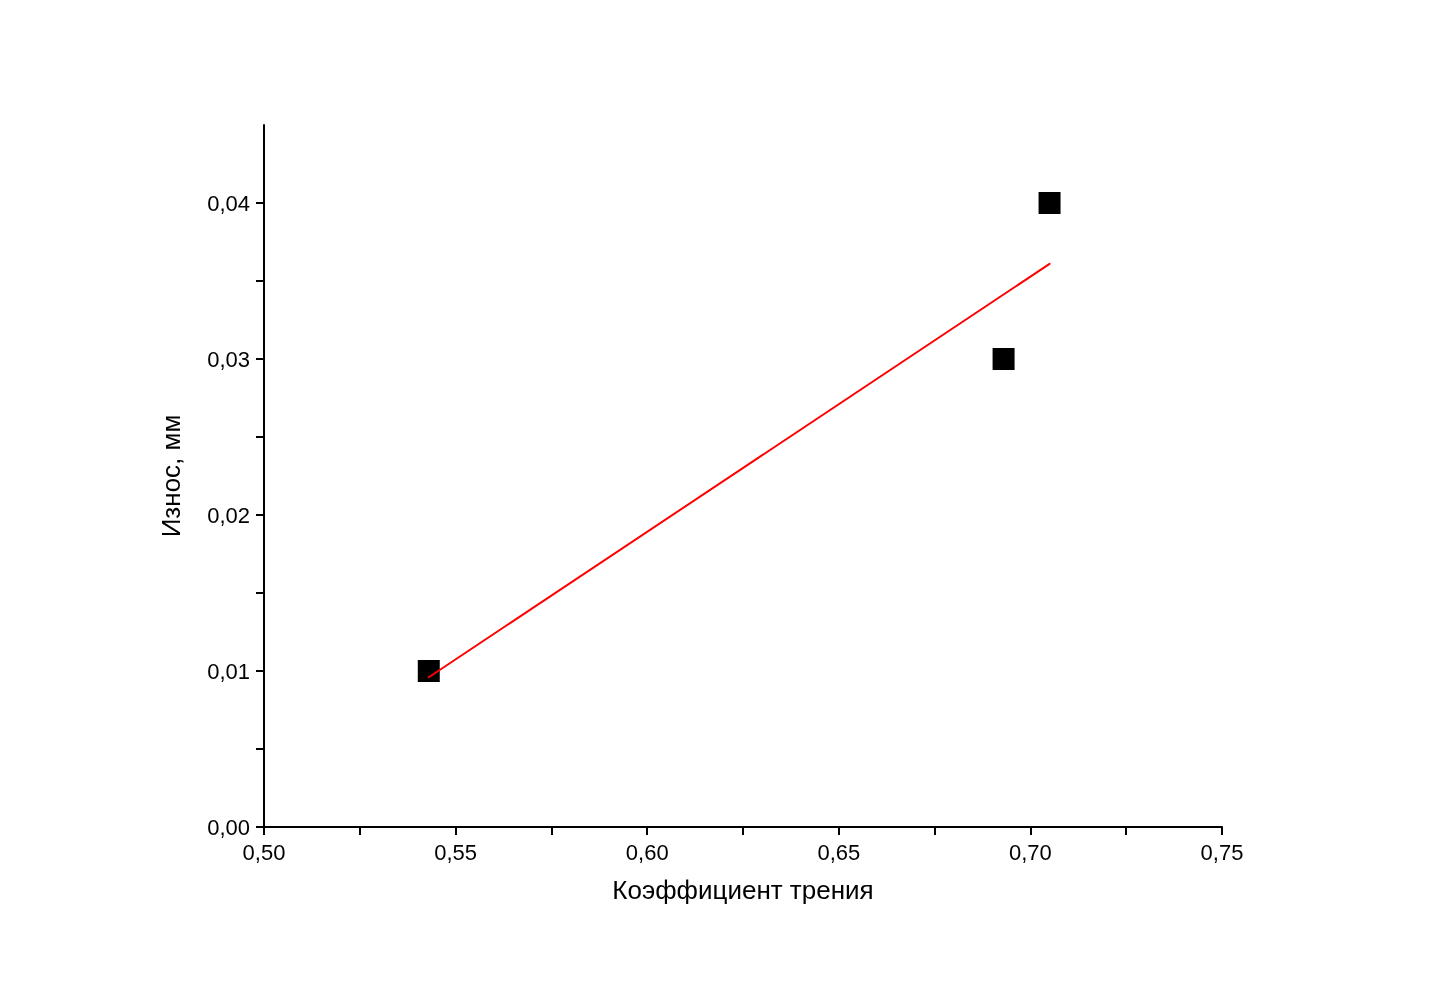  What do you see at coordinates (1222, 852) in the screenshot?
I see `x-tick-label: 0,75` at bounding box center [1222, 852].